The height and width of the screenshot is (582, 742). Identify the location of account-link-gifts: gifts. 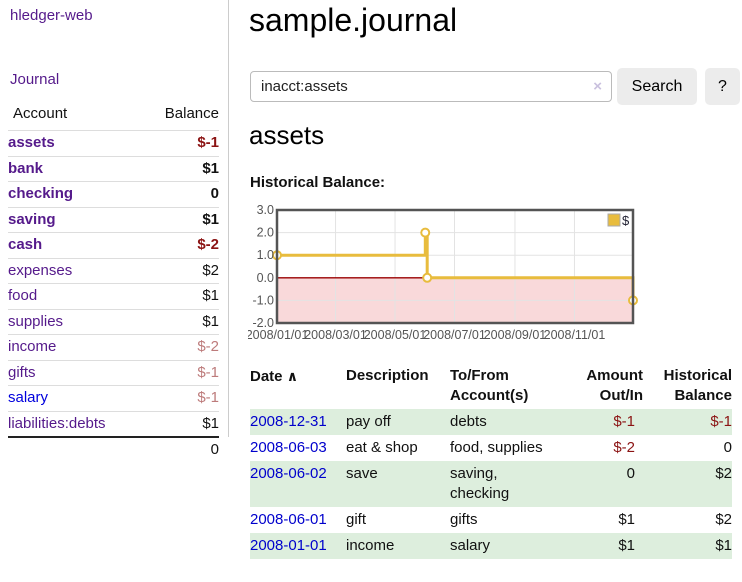
(22, 372).